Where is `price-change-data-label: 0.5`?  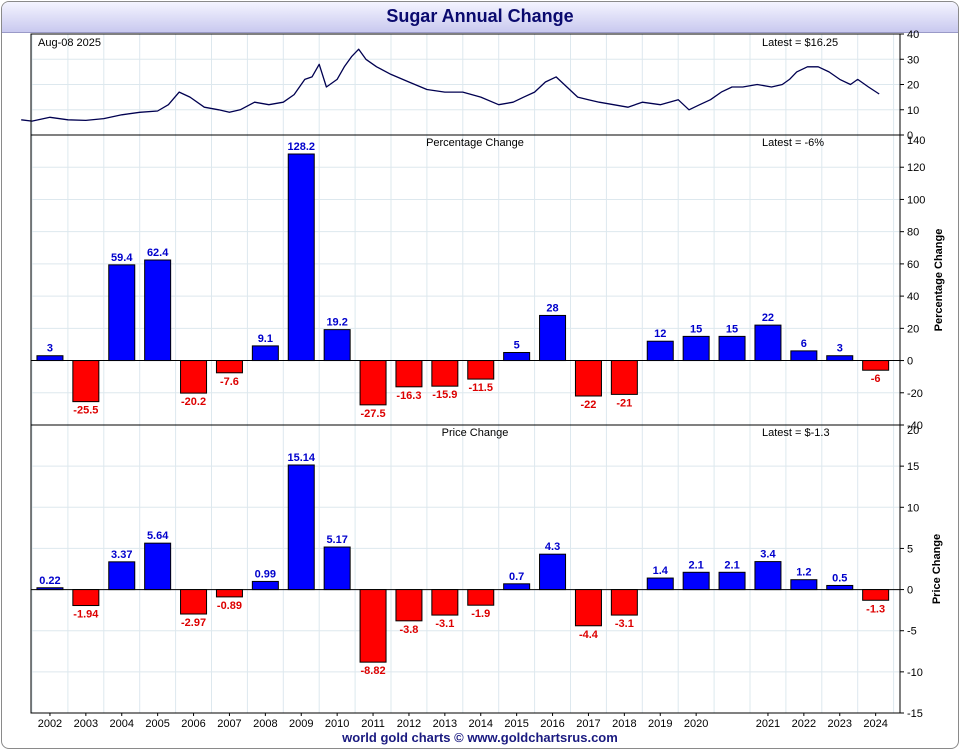
price-change-data-label: 0.5 is located at coordinates (839, 578).